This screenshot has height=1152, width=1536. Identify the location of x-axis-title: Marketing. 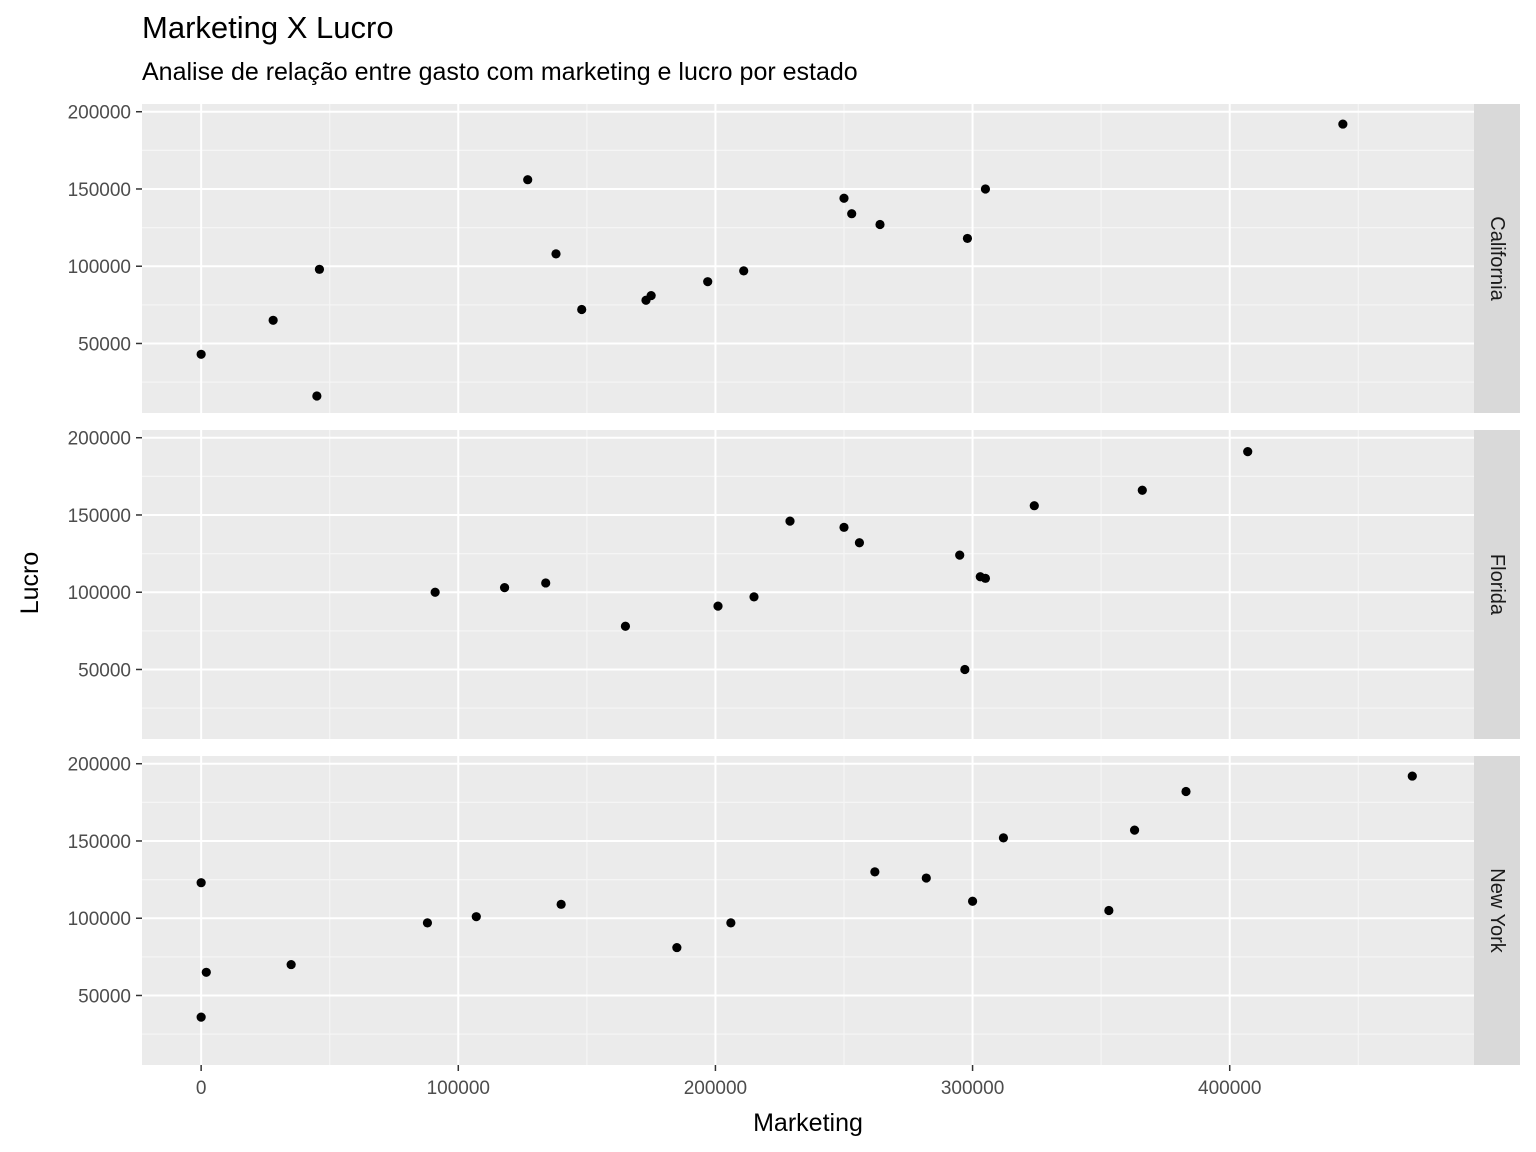
(808, 1123).